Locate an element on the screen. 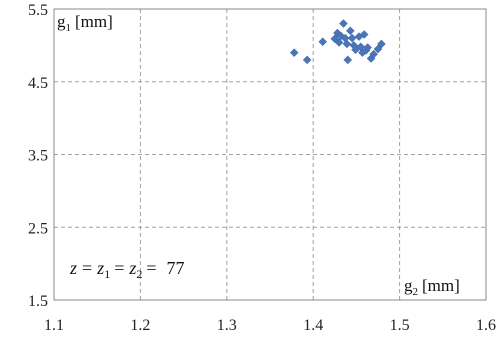 This screenshot has width=501, height=340. anno-z: z is located at coordinates (73, 268).